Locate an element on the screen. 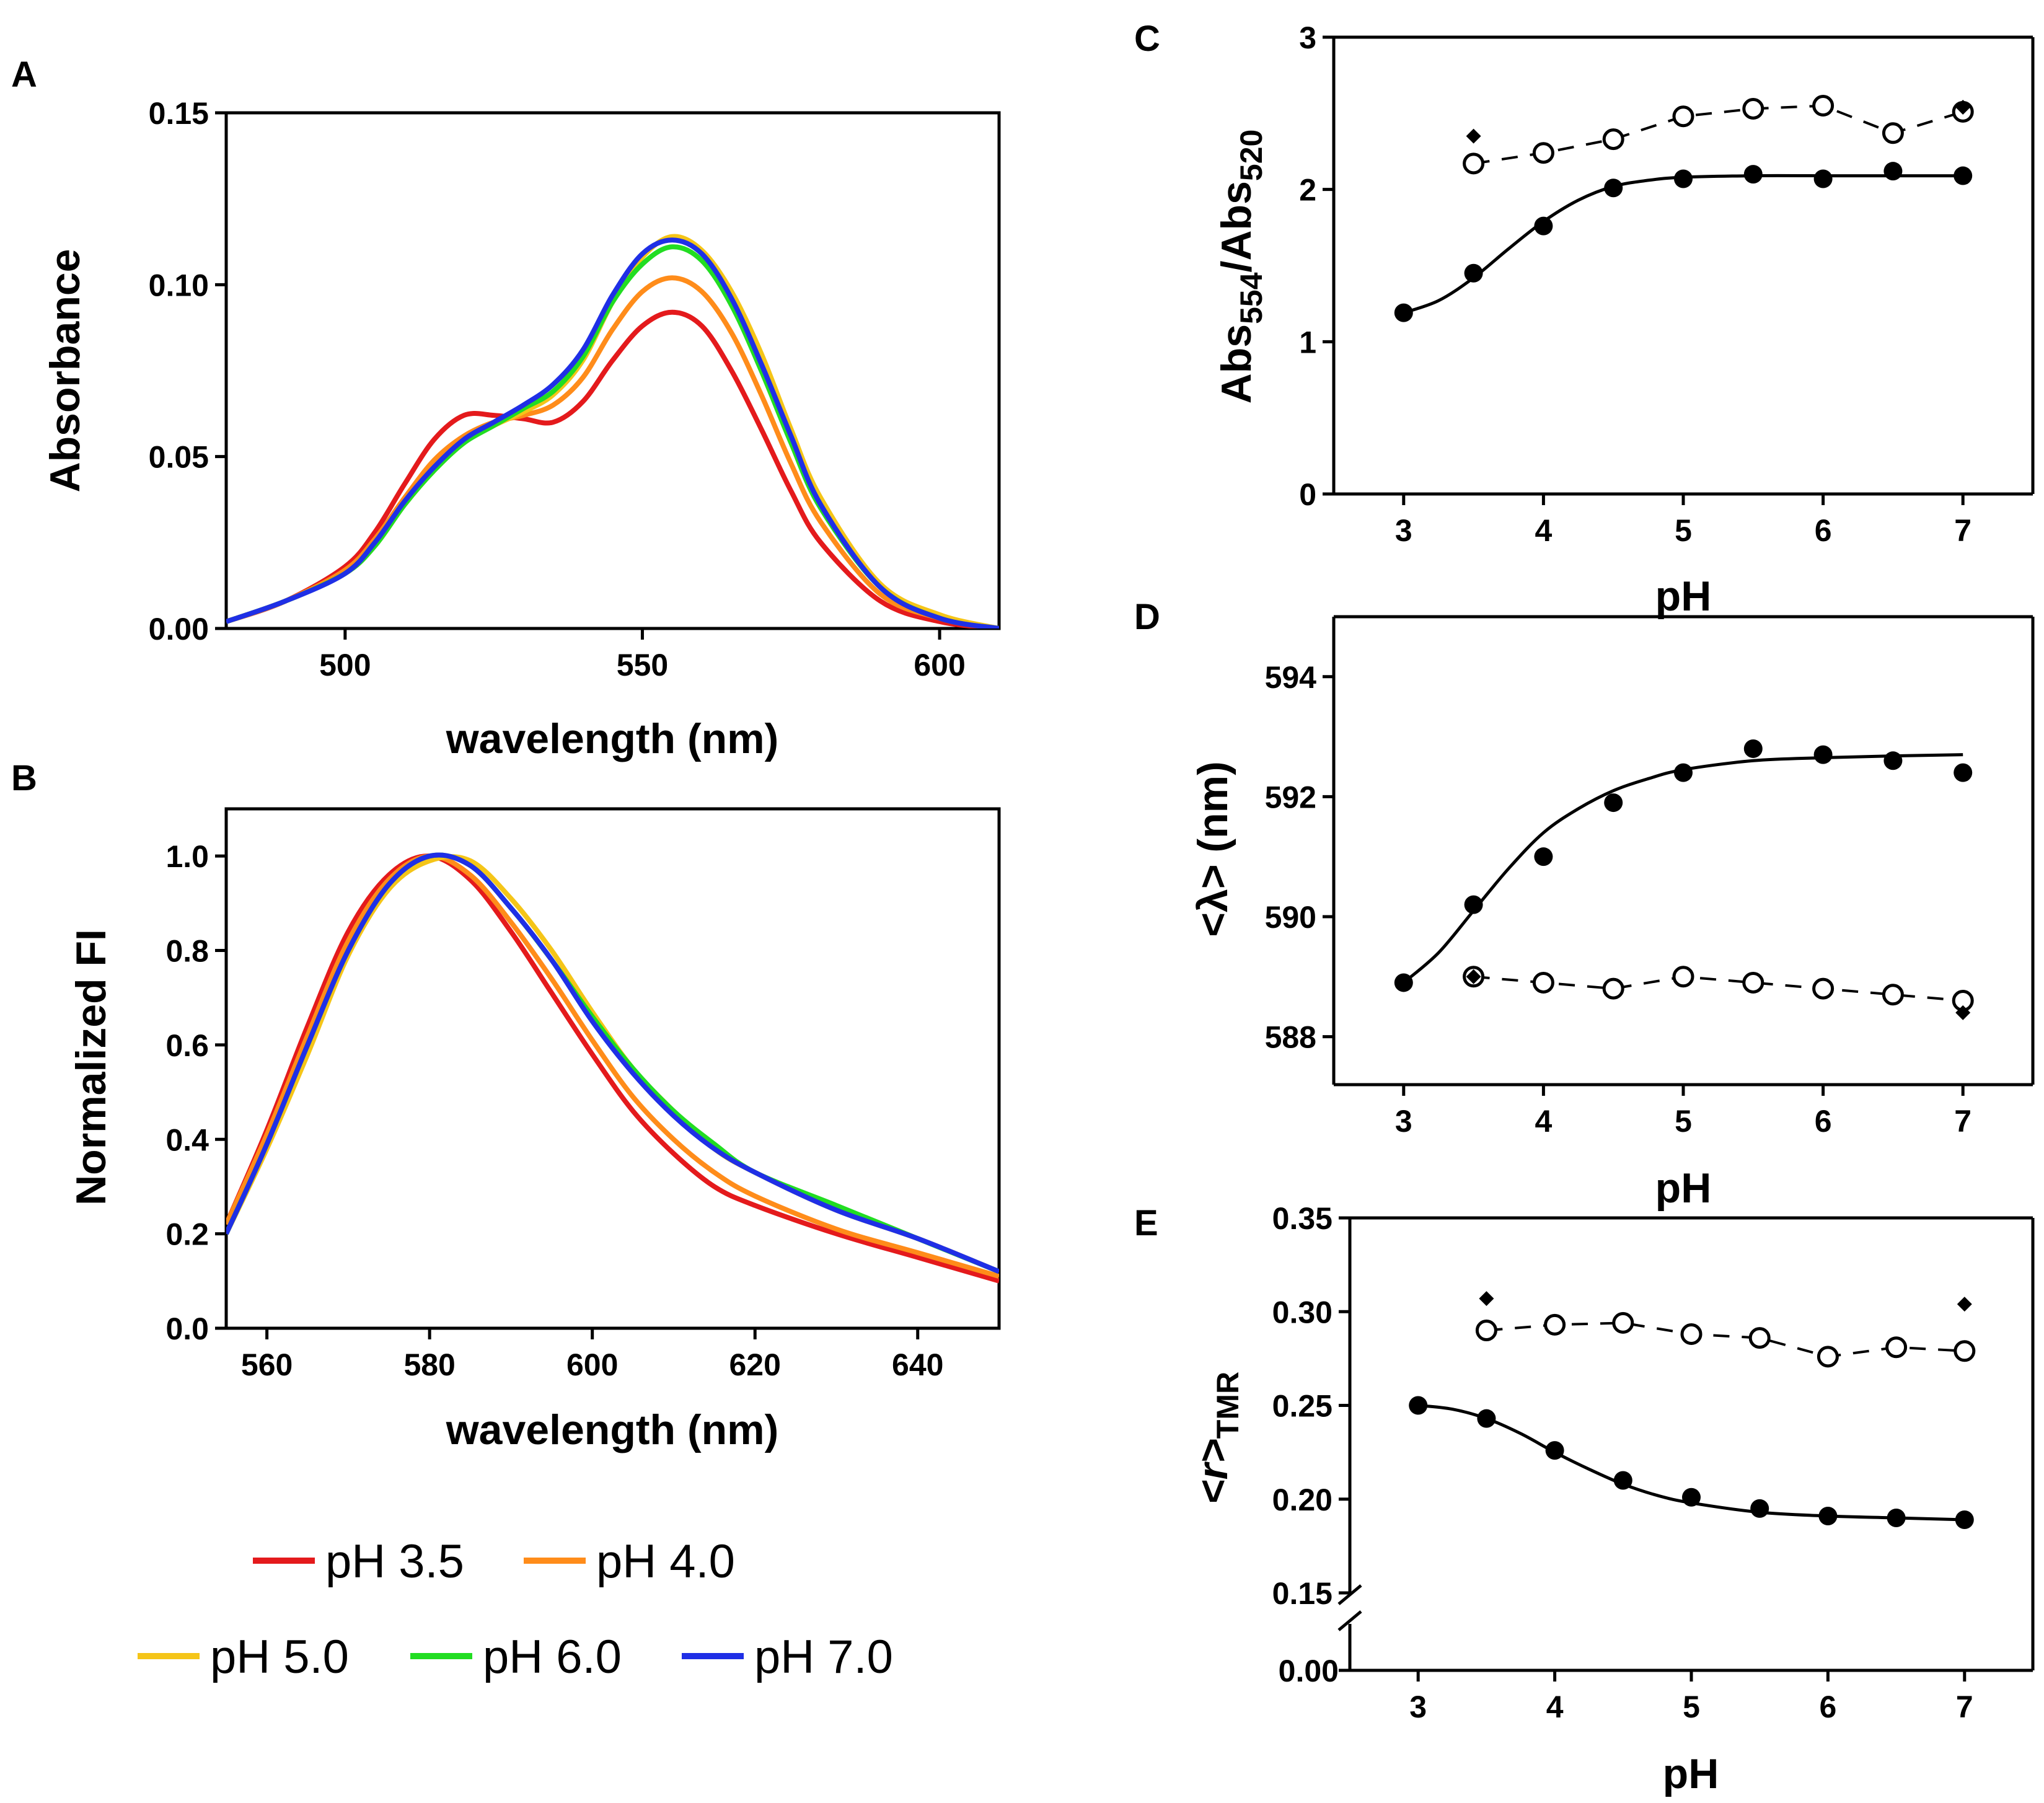 The image size is (2044, 1803). y-tick-label-a: 0.15 is located at coordinates (179, 113).